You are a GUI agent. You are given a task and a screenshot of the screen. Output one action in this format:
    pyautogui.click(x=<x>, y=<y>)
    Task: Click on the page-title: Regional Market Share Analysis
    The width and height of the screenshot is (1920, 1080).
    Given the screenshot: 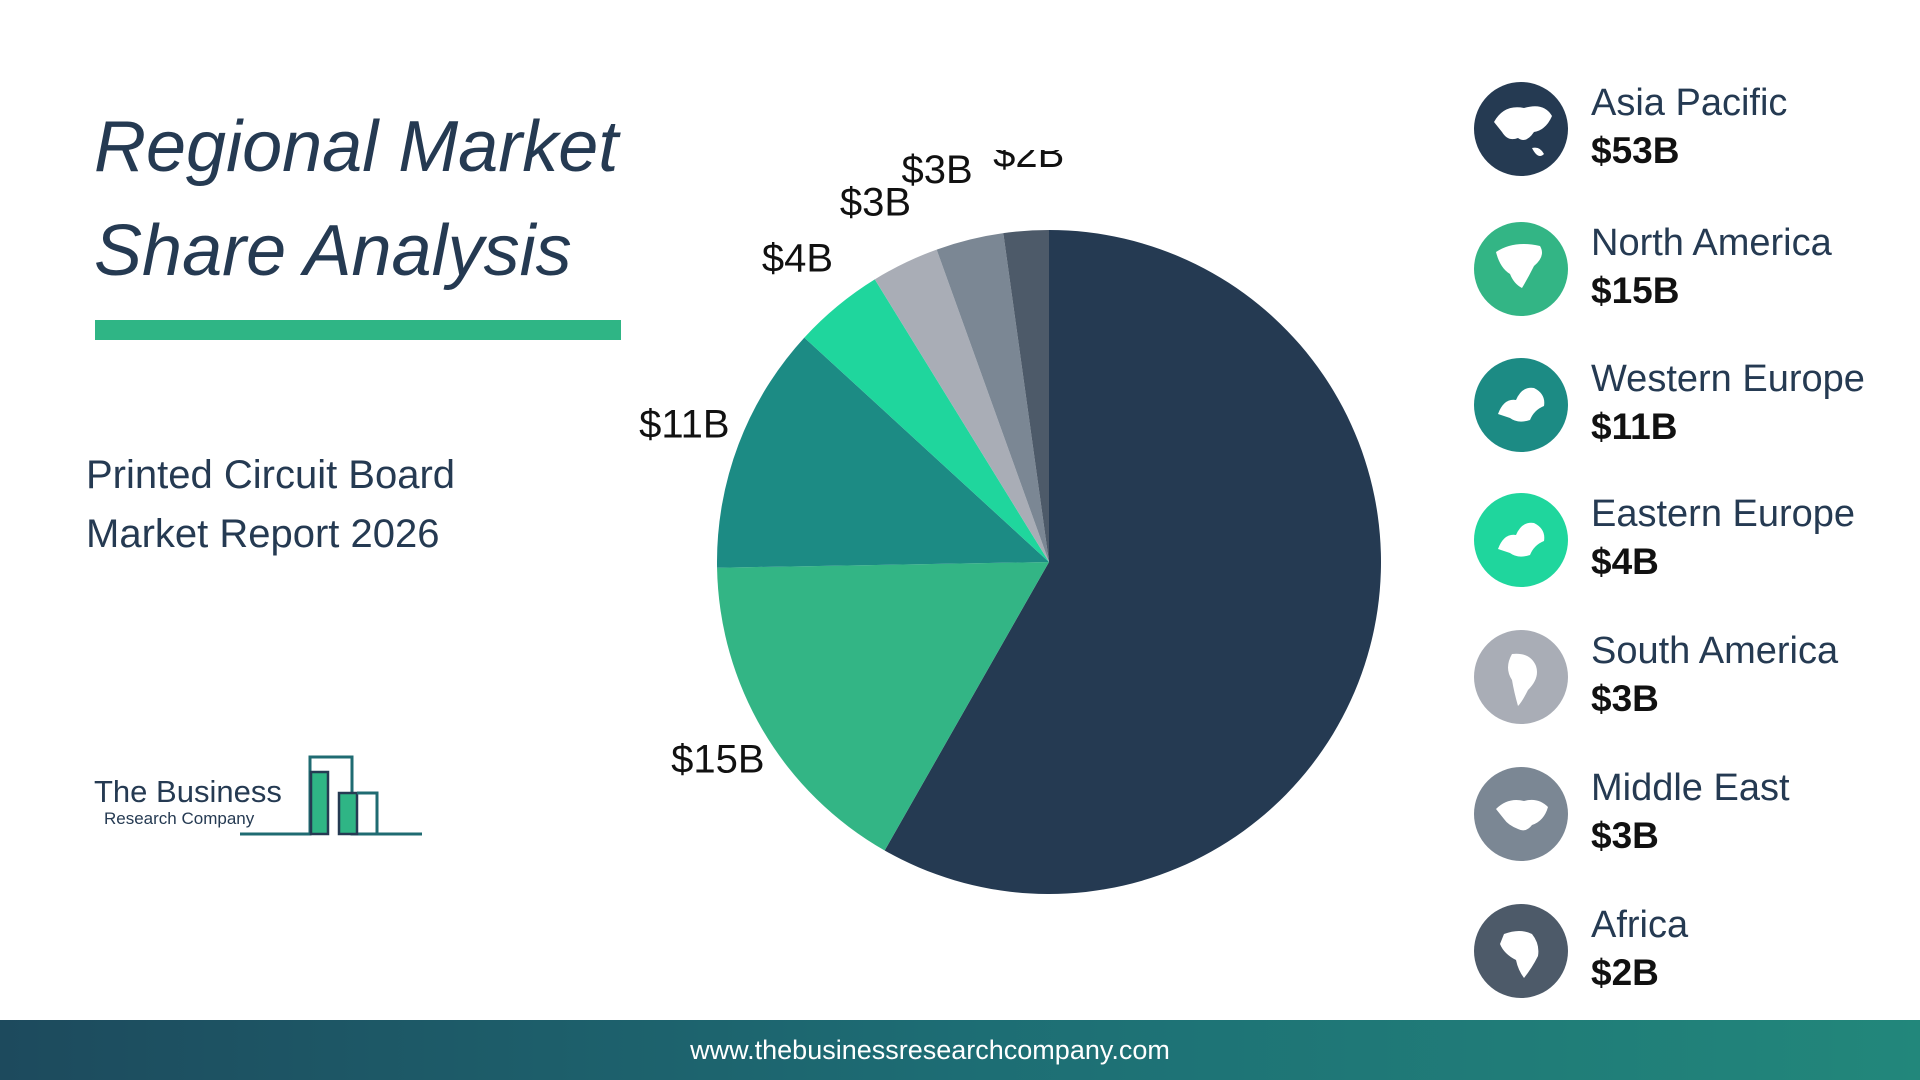 What is the action you would take?
    pyautogui.click(x=374, y=199)
    